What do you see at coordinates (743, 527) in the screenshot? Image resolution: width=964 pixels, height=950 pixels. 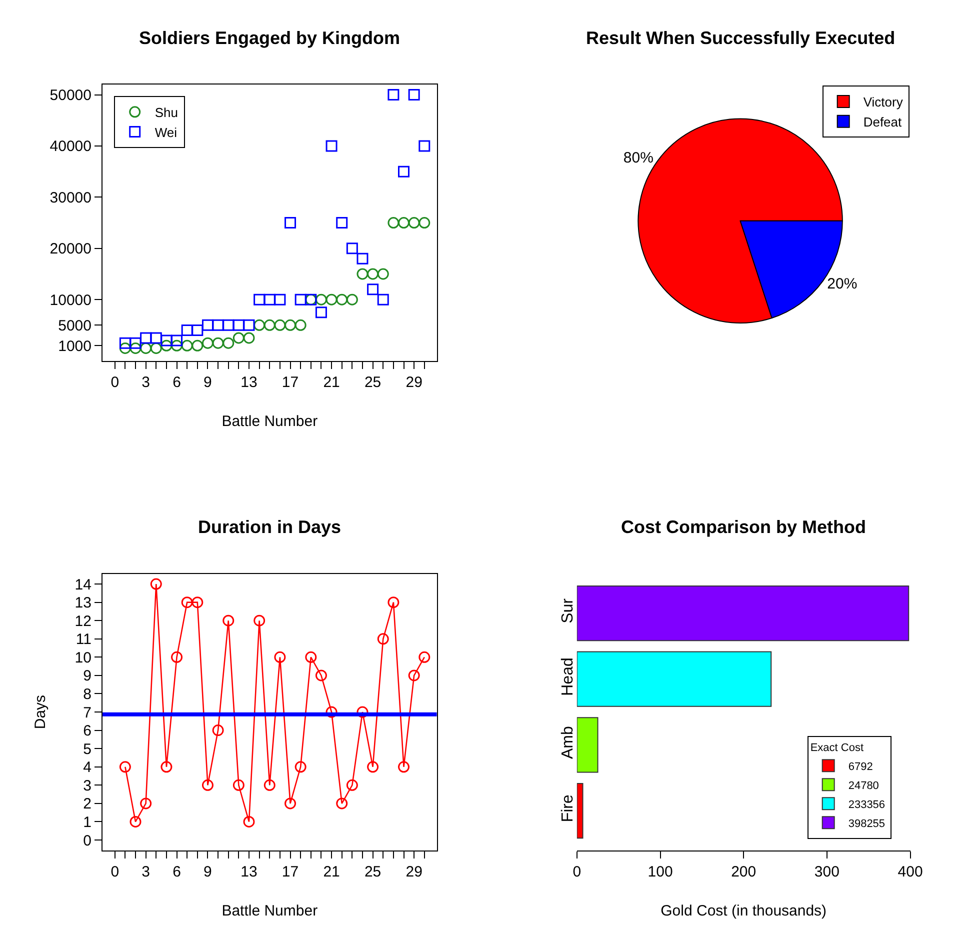 I see `chart-title: Cost Comparison by Method` at bounding box center [743, 527].